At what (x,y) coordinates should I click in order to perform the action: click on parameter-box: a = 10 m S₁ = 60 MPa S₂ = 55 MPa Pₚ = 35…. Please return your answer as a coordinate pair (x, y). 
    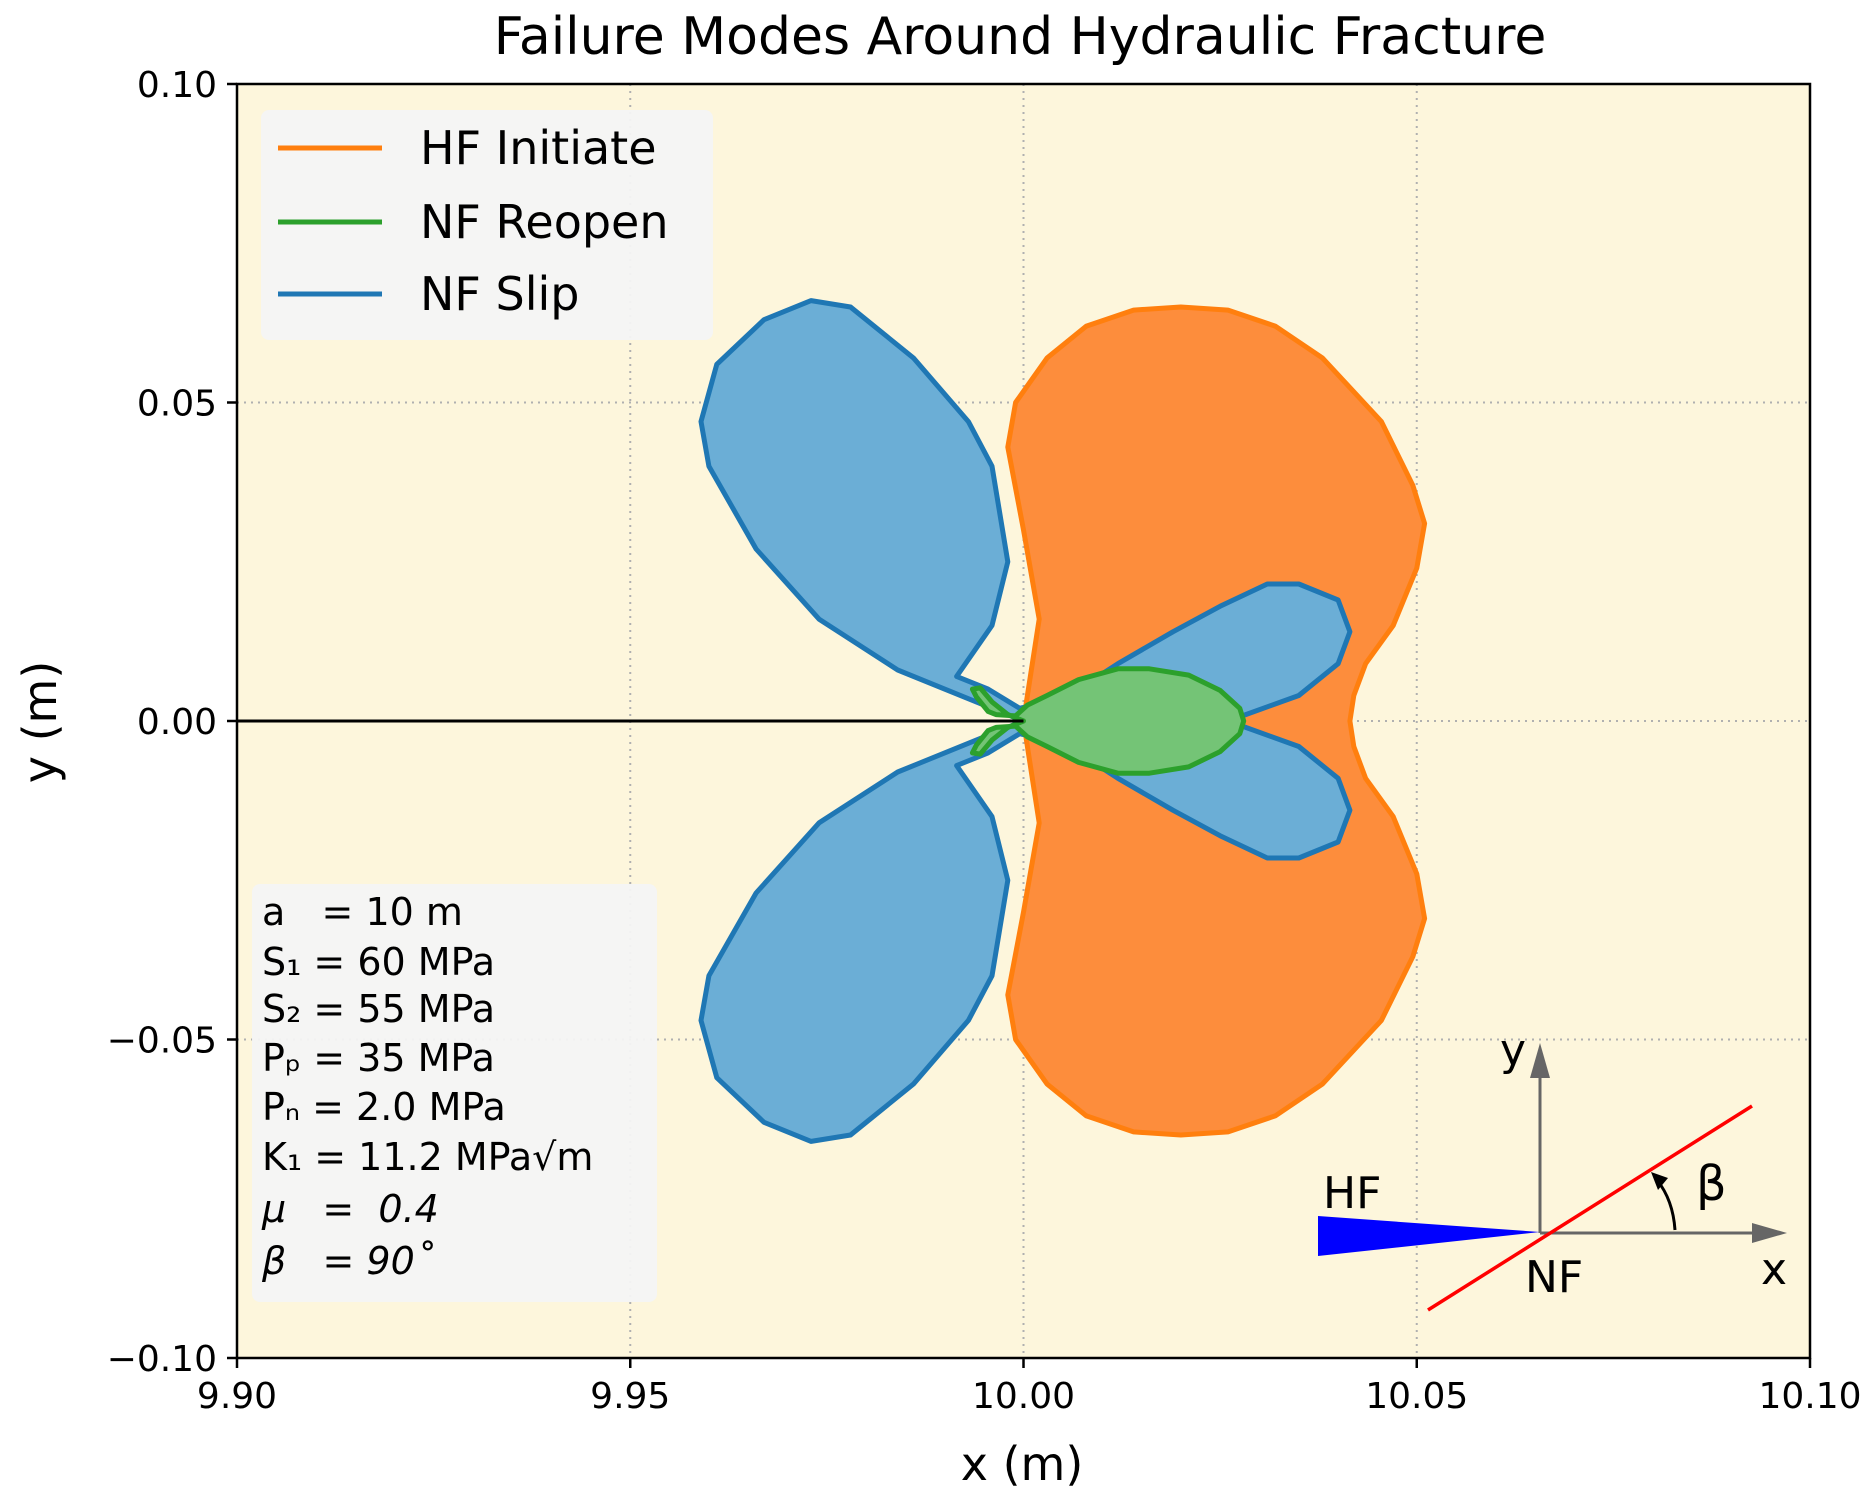
    Looking at the image, I should click on (454, 1093).